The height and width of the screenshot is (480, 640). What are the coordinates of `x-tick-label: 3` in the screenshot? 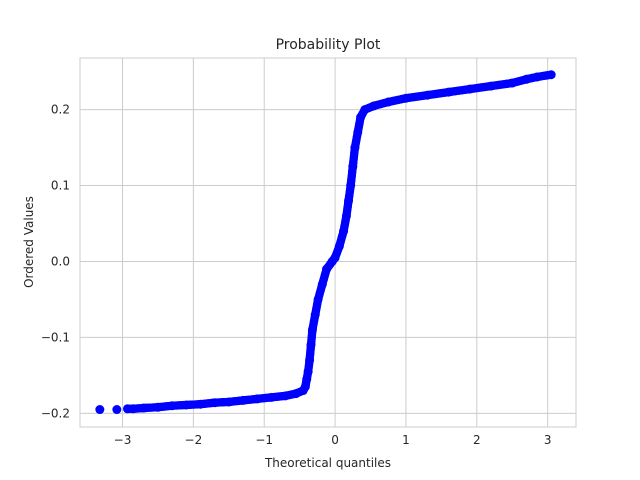 It's located at (548, 440).